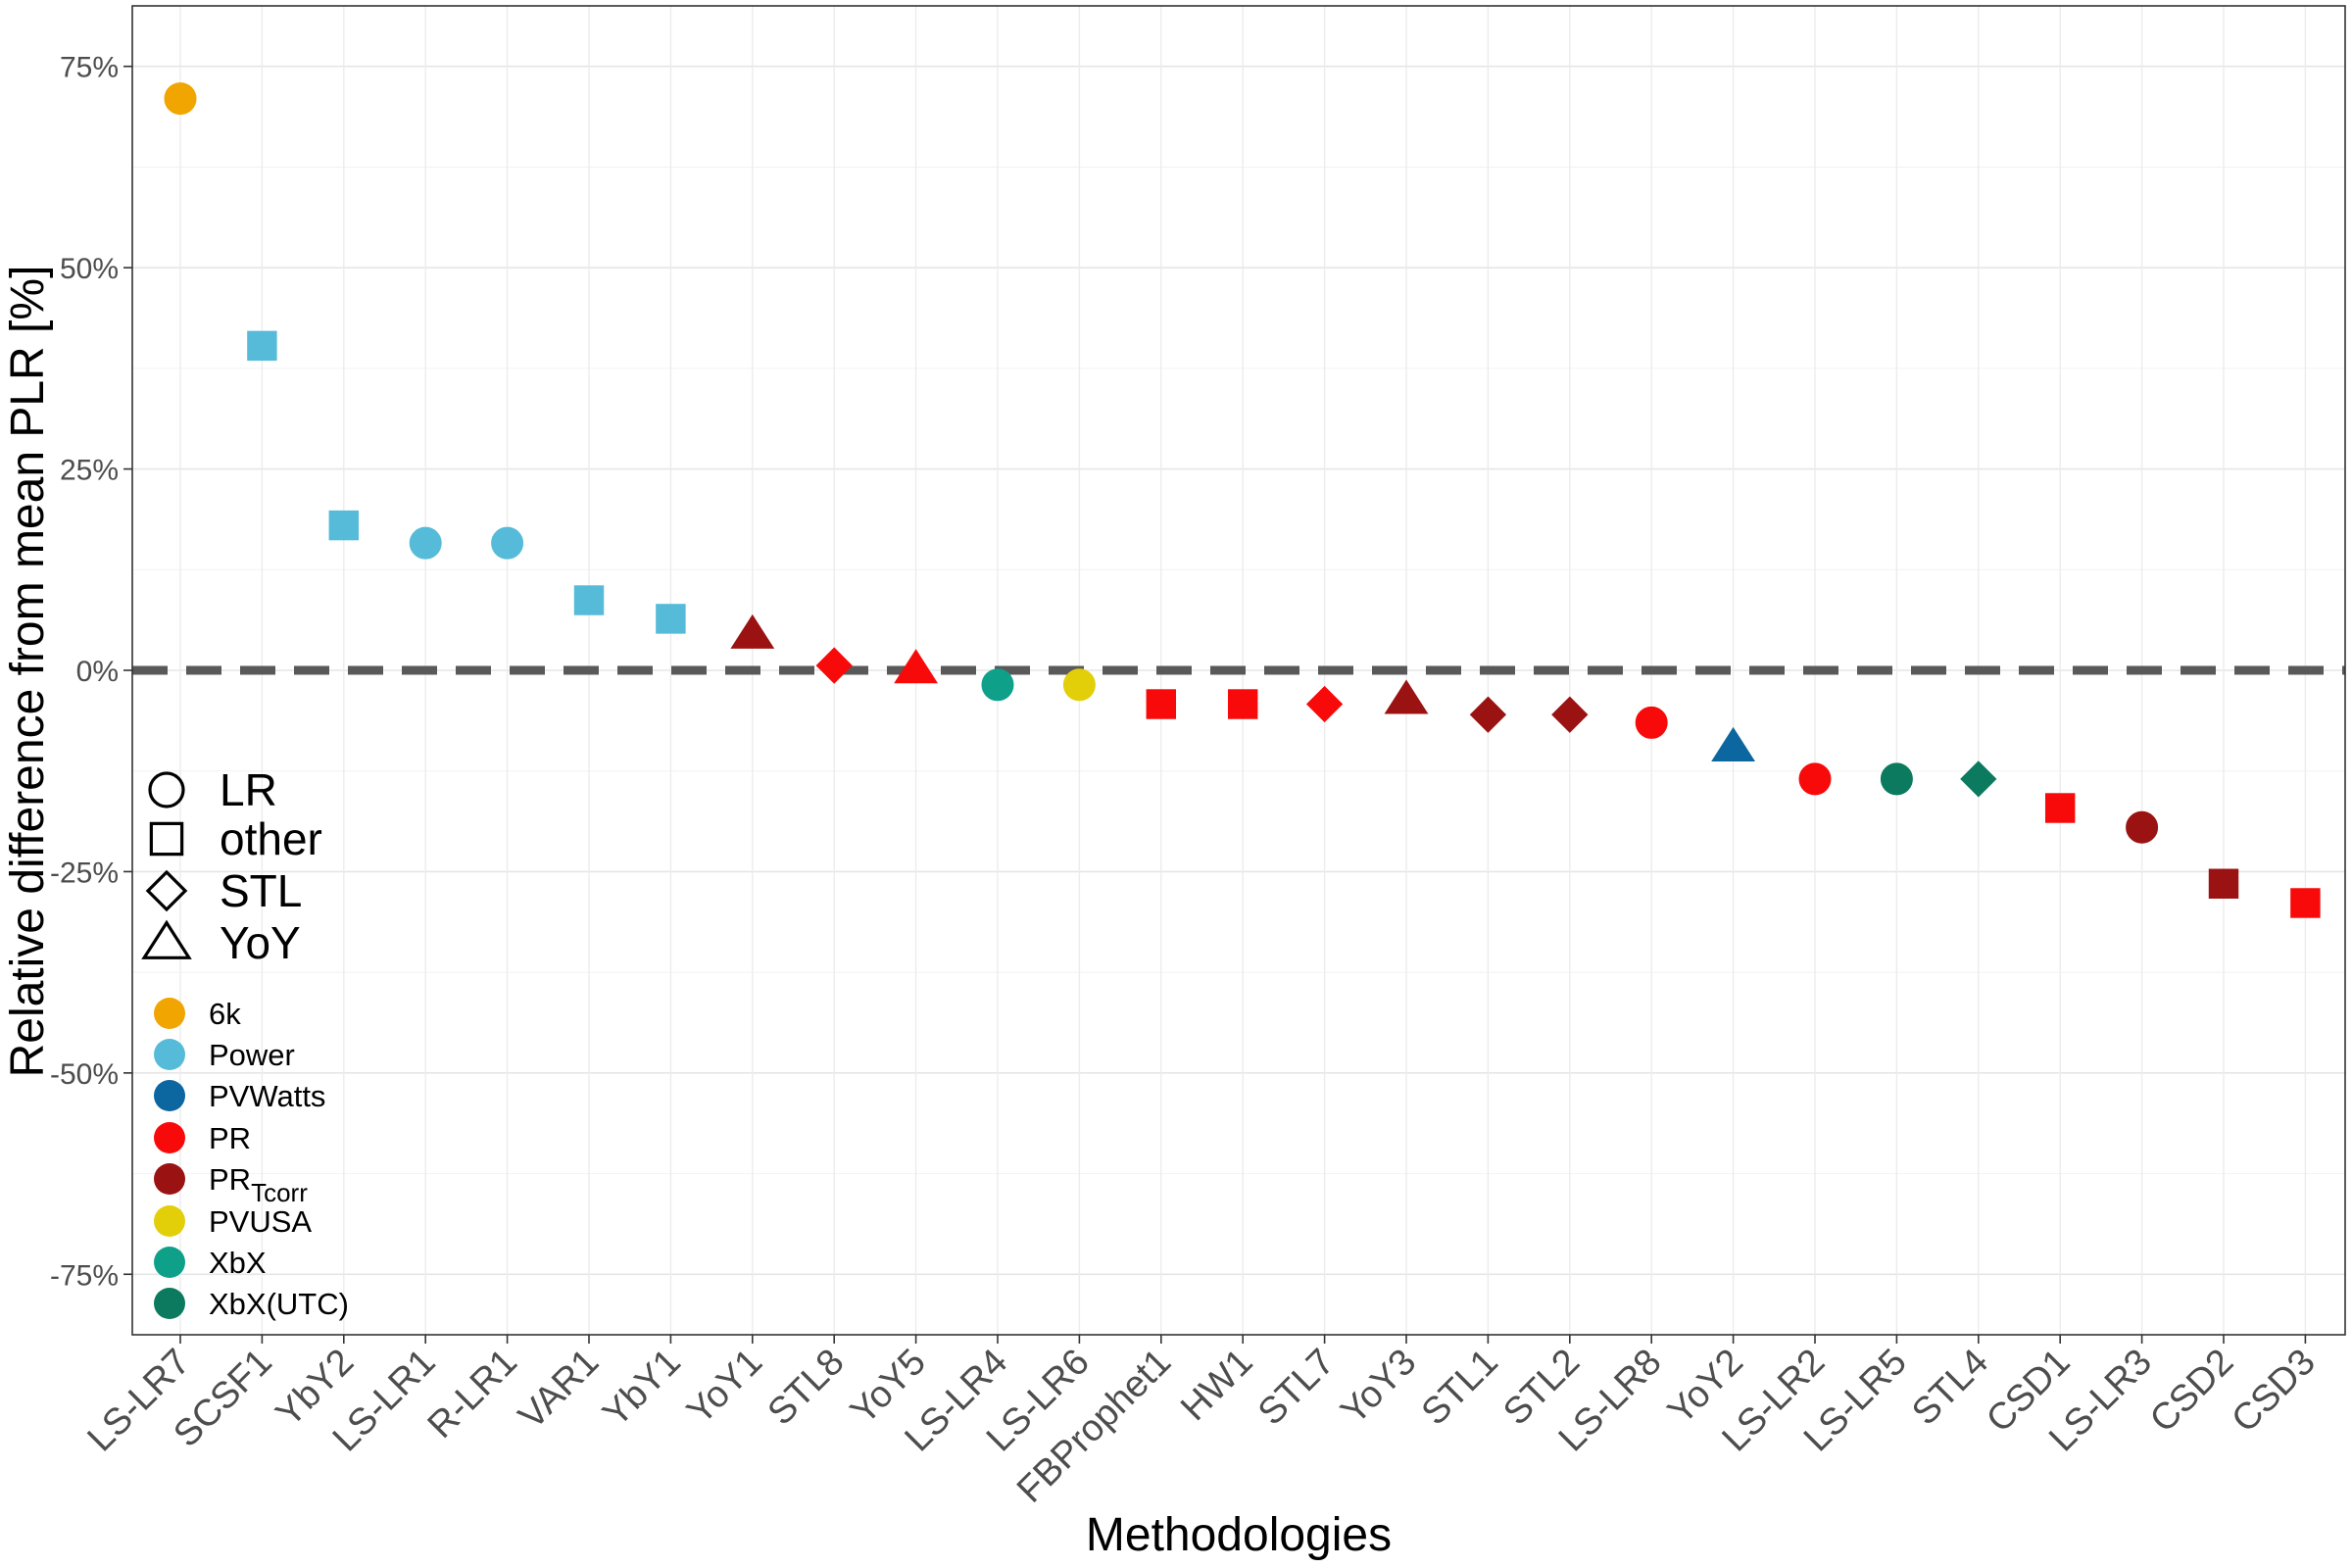 The height and width of the screenshot is (1568, 2352). What do you see at coordinates (671, 619) in the screenshot?
I see `data-point-yby1` at bounding box center [671, 619].